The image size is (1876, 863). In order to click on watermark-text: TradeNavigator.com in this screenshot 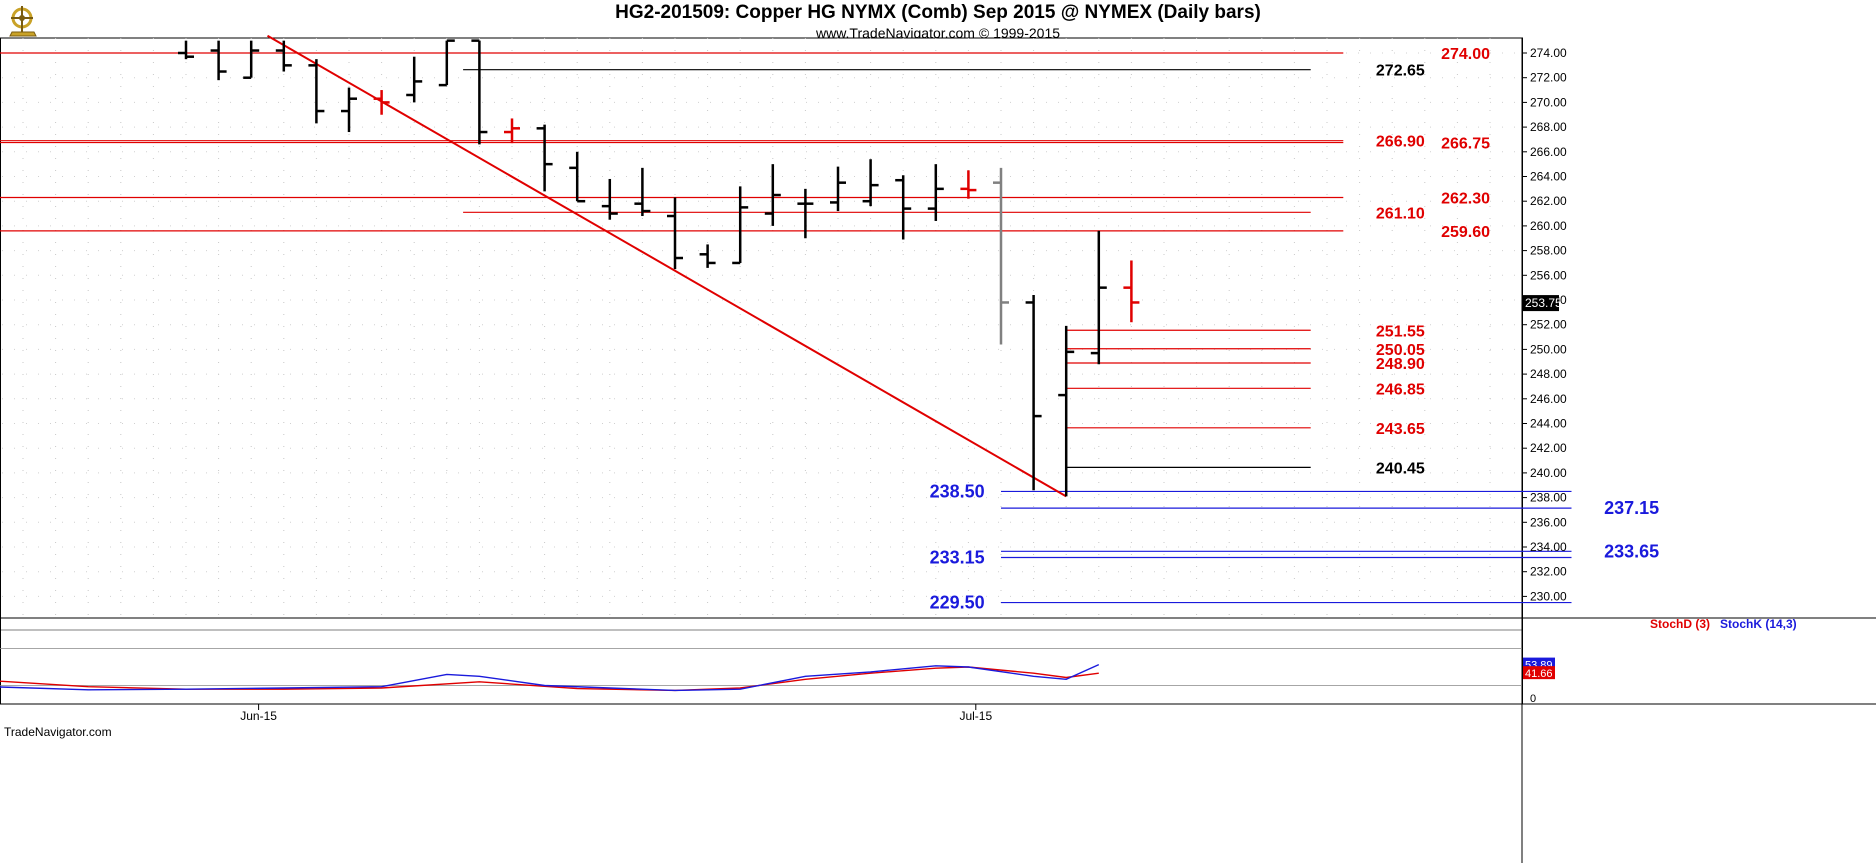, I will do `click(58, 732)`.